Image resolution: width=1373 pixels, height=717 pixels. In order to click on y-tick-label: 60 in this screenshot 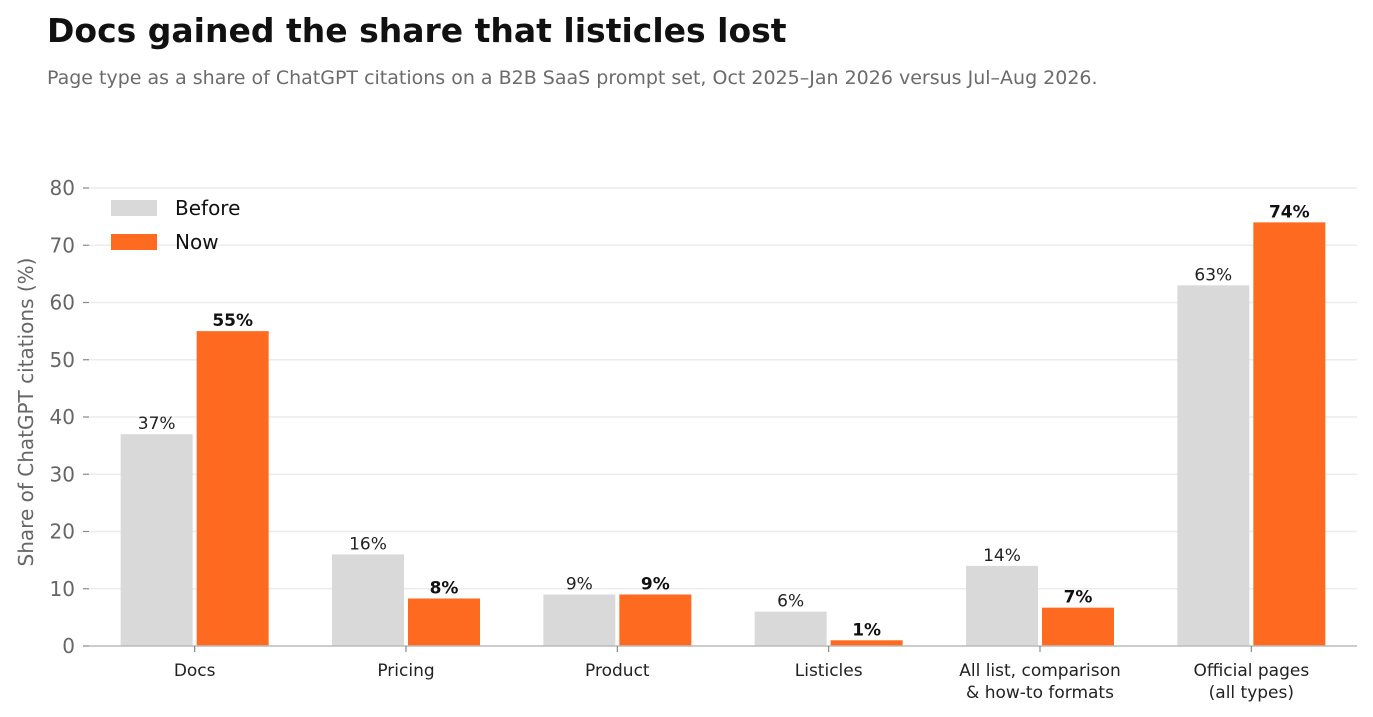, I will do `click(62, 303)`.